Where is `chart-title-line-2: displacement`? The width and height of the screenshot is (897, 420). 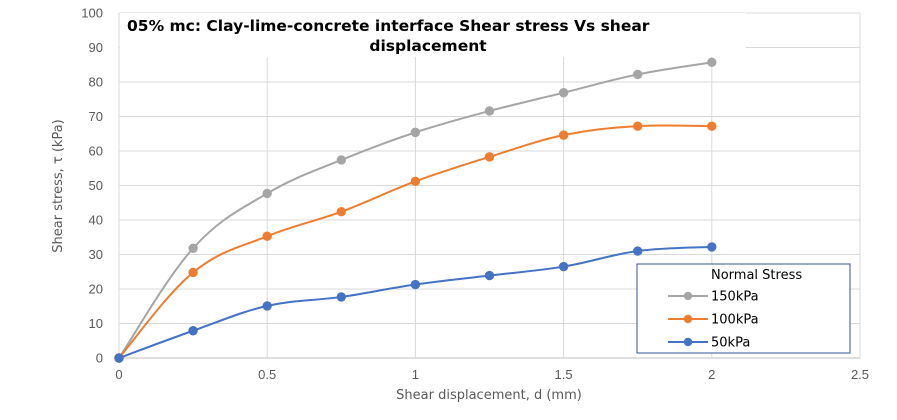
chart-title-line-2: displacement is located at coordinates (428, 46).